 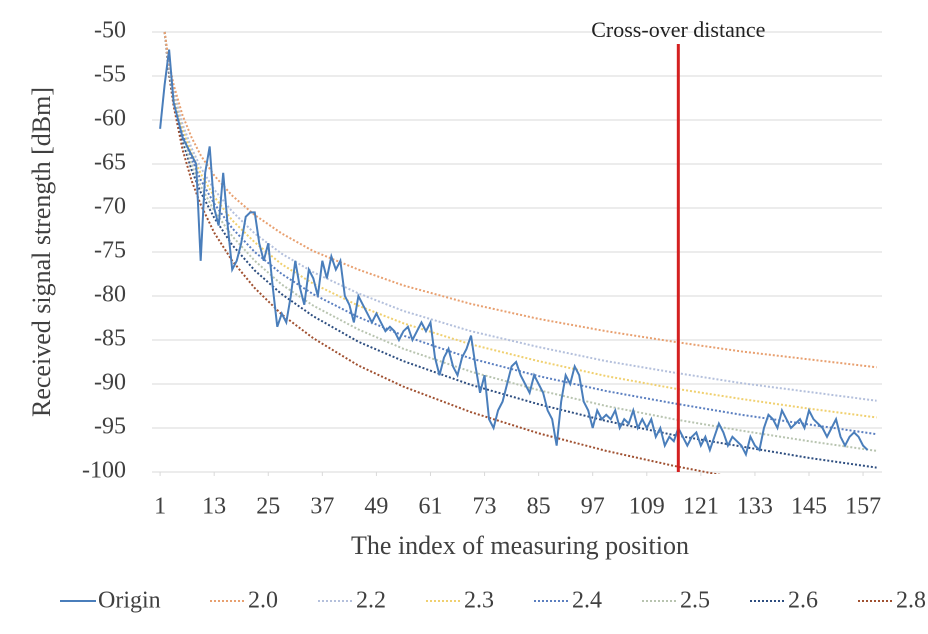 What do you see at coordinates (371, 601) in the screenshot?
I see `legend-label: 2.2` at bounding box center [371, 601].